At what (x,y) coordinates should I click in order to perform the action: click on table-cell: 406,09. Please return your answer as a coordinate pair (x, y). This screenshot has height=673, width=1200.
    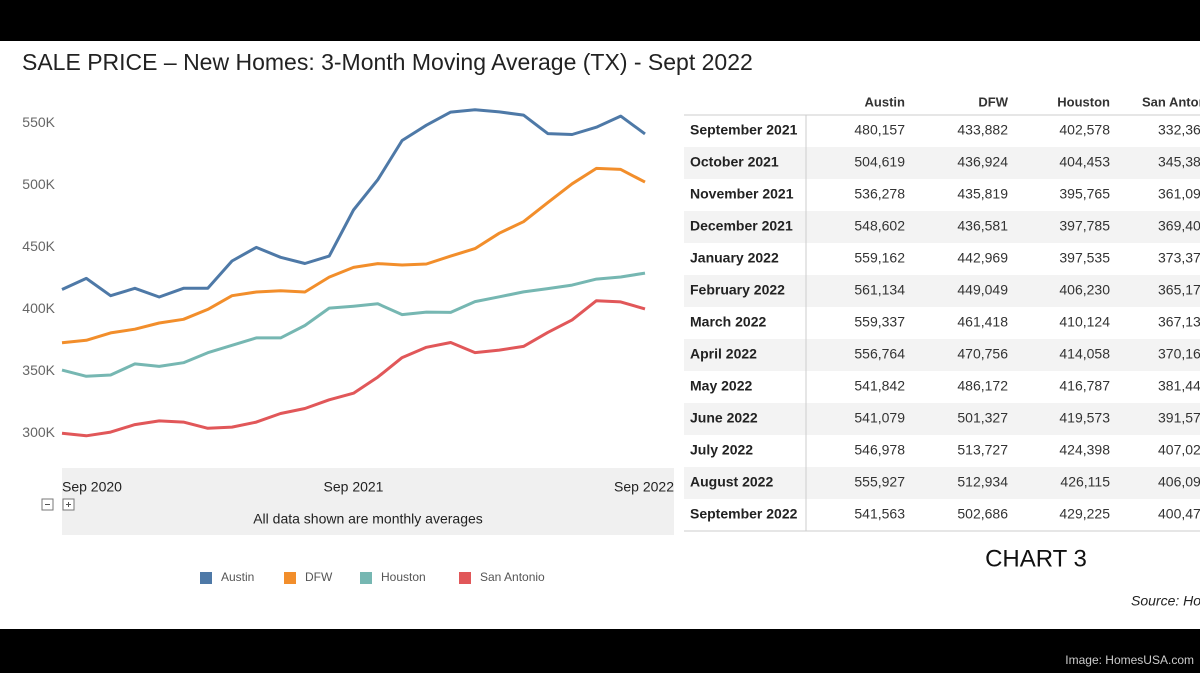
    Looking at the image, I should click on (1179, 482).